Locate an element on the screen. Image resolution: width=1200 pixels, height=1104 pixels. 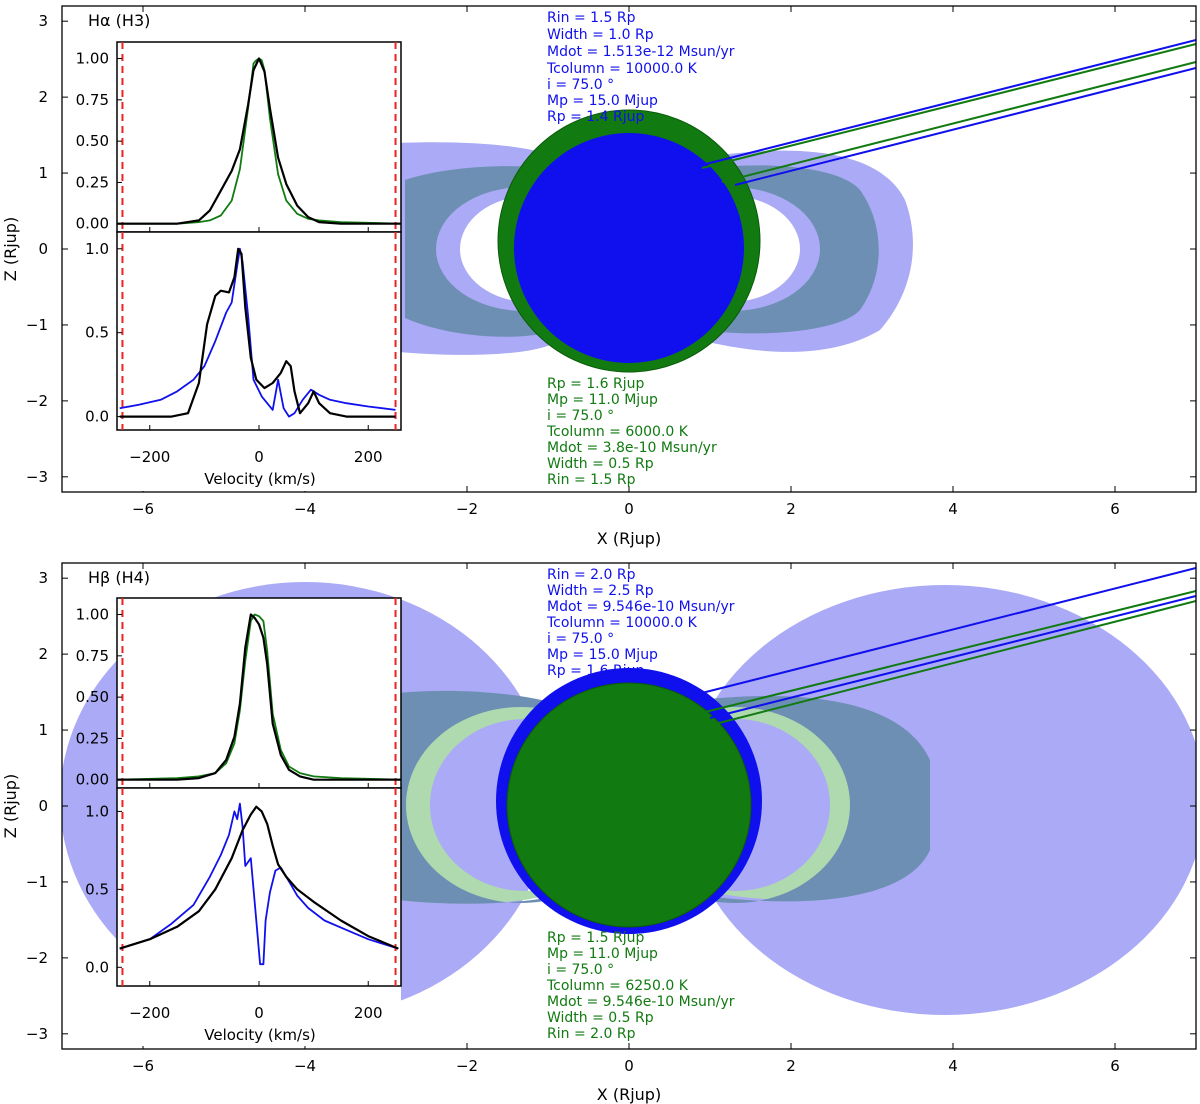
param-line: Rp = 1.5 Rjup is located at coordinates (595, 938).